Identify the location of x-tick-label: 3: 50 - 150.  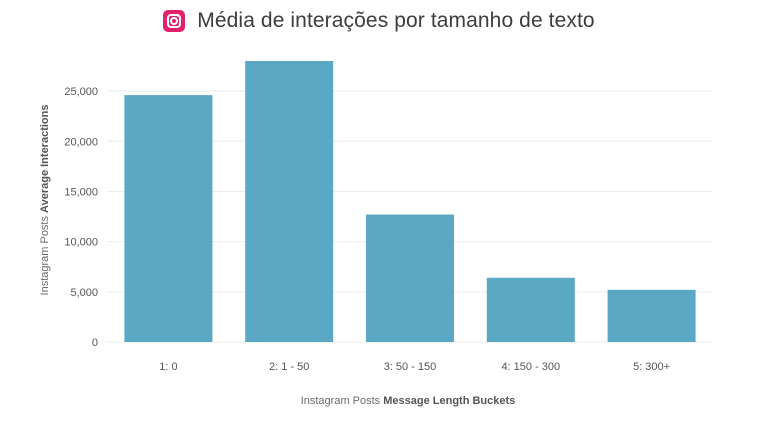
(410, 367).